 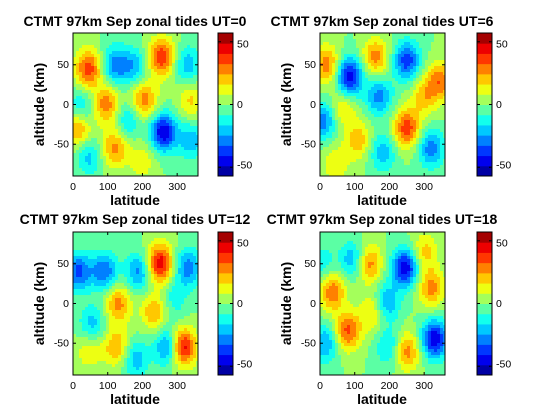 I want to click on x-tick-label: 0, so click(x=320, y=187).